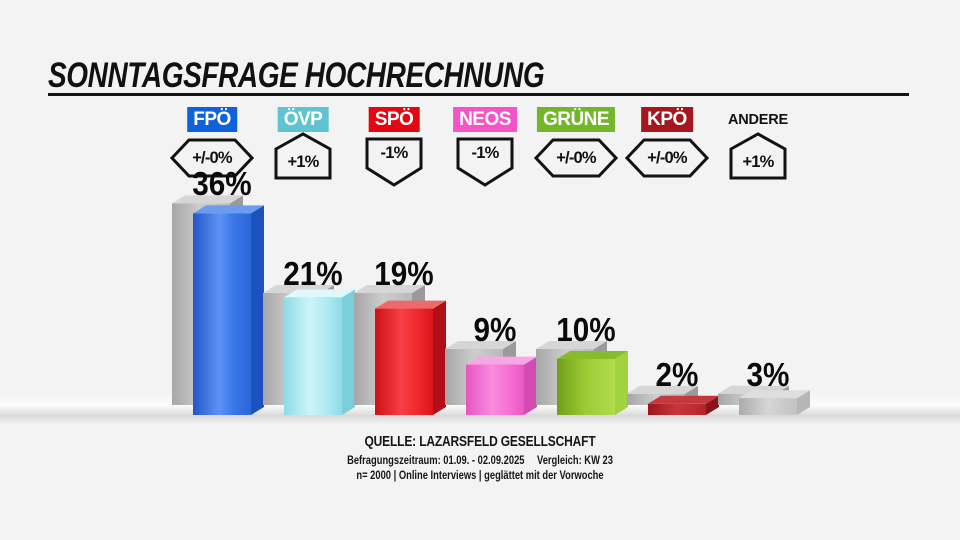 The height and width of the screenshot is (540, 960). Describe the element at coordinates (485, 119) in the screenshot. I see `party-label-neos: NEOS` at that location.